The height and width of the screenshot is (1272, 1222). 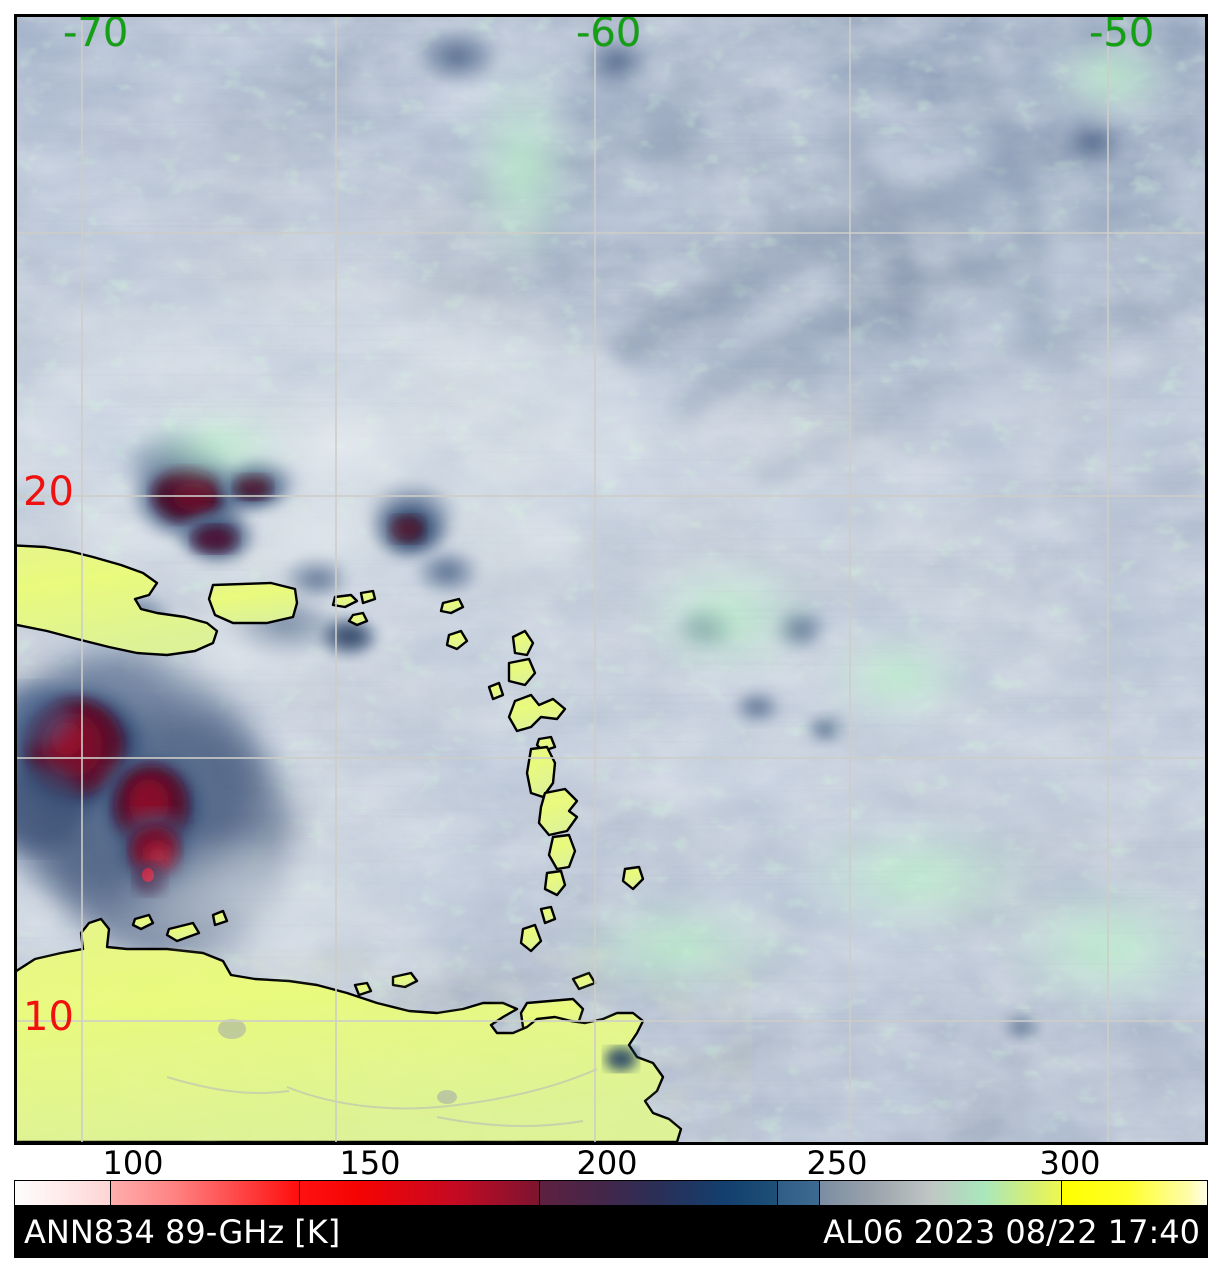 I want to click on latitude-label-20: 20, so click(x=48, y=492).